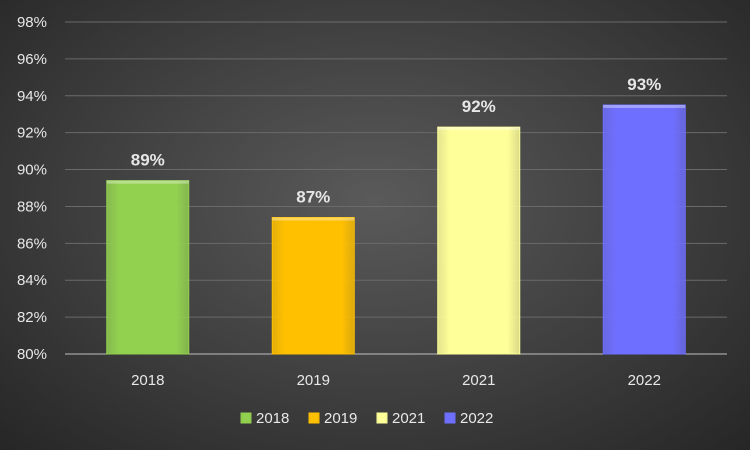 This screenshot has height=450, width=750. What do you see at coordinates (148, 267) in the screenshot?
I see `bar-2018` at bounding box center [148, 267].